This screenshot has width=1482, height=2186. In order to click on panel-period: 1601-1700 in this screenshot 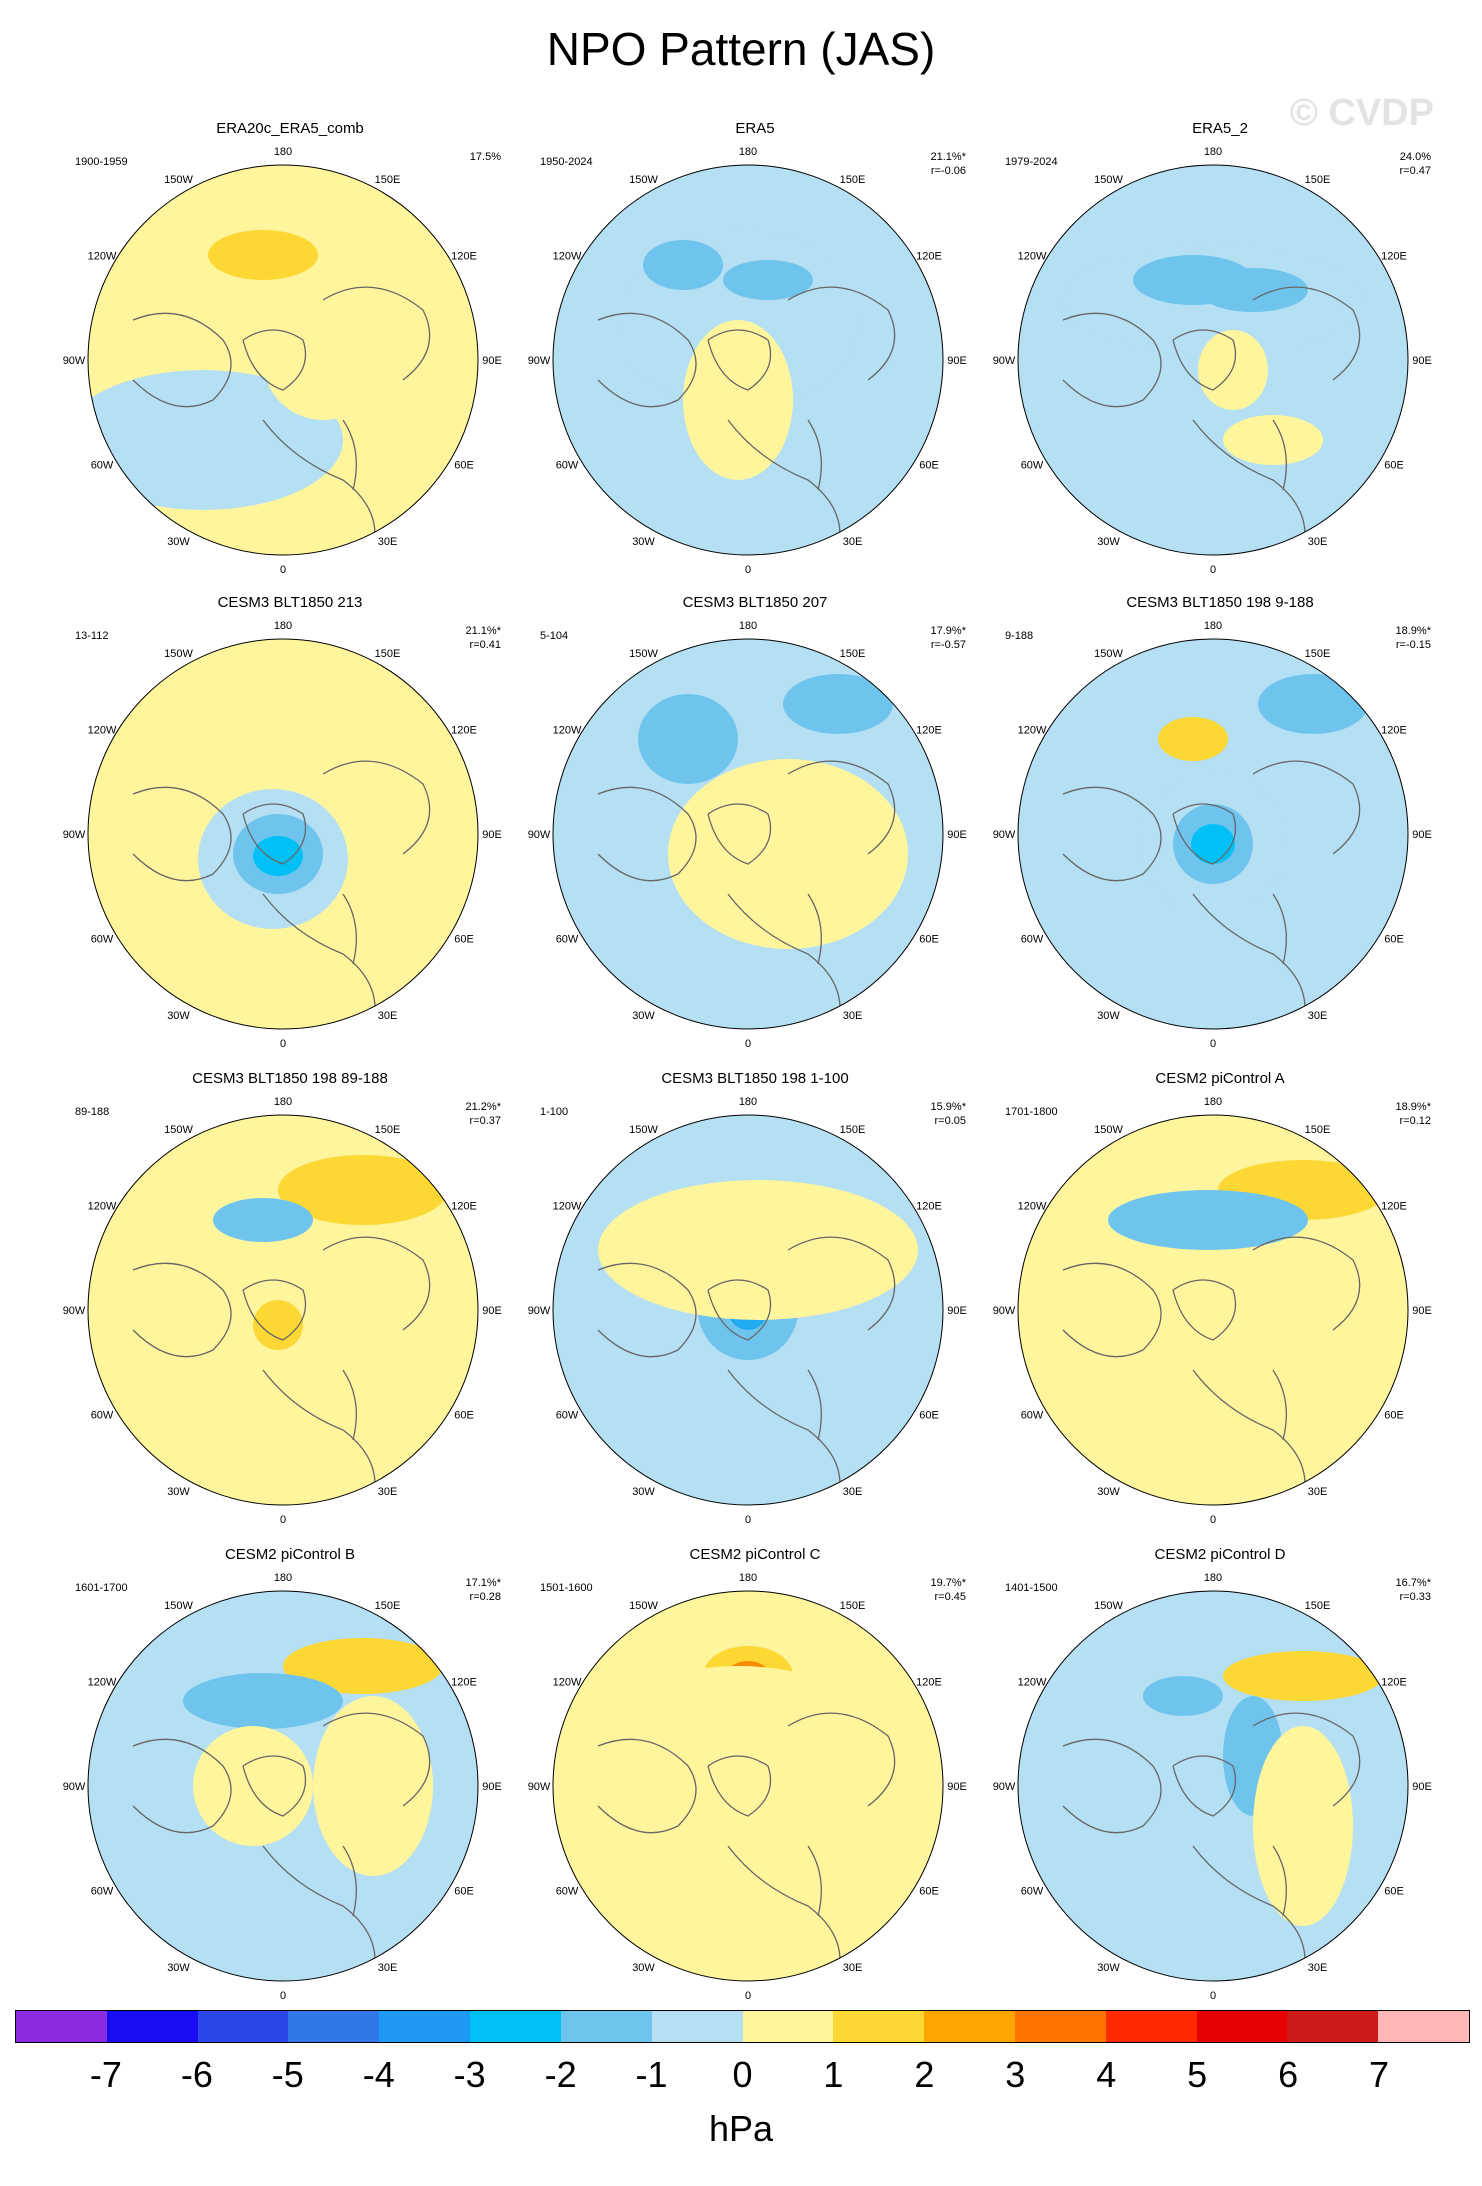, I will do `click(101, 1588)`.